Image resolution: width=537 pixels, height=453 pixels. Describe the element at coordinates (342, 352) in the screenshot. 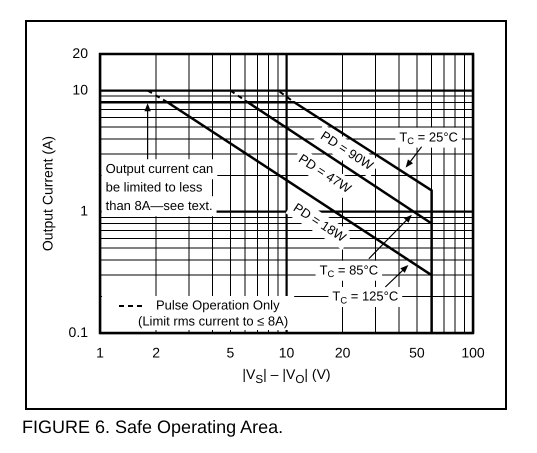

I see `x-tick-label: 20` at that location.